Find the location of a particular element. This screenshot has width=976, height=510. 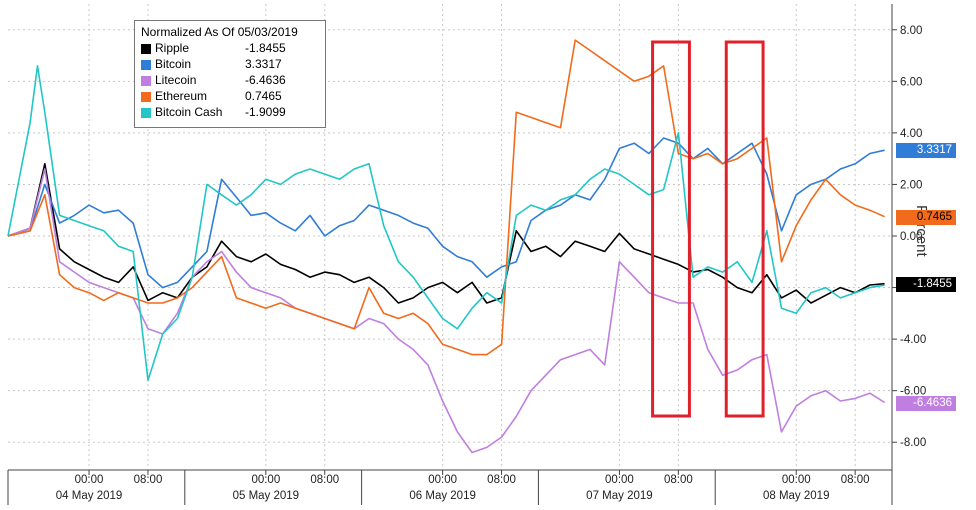

y-tick-label: -8.00 is located at coordinates (913, 443).